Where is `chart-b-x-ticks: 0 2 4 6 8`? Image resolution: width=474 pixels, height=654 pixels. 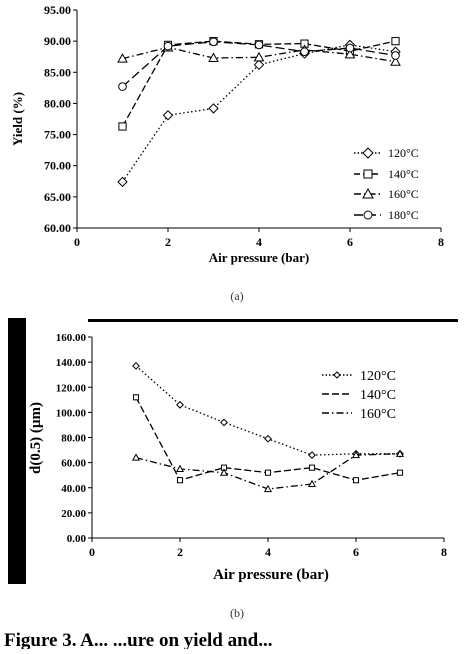
chart-b-x-ticks: 0 2 4 6 8 is located at coordinates (268, 548).